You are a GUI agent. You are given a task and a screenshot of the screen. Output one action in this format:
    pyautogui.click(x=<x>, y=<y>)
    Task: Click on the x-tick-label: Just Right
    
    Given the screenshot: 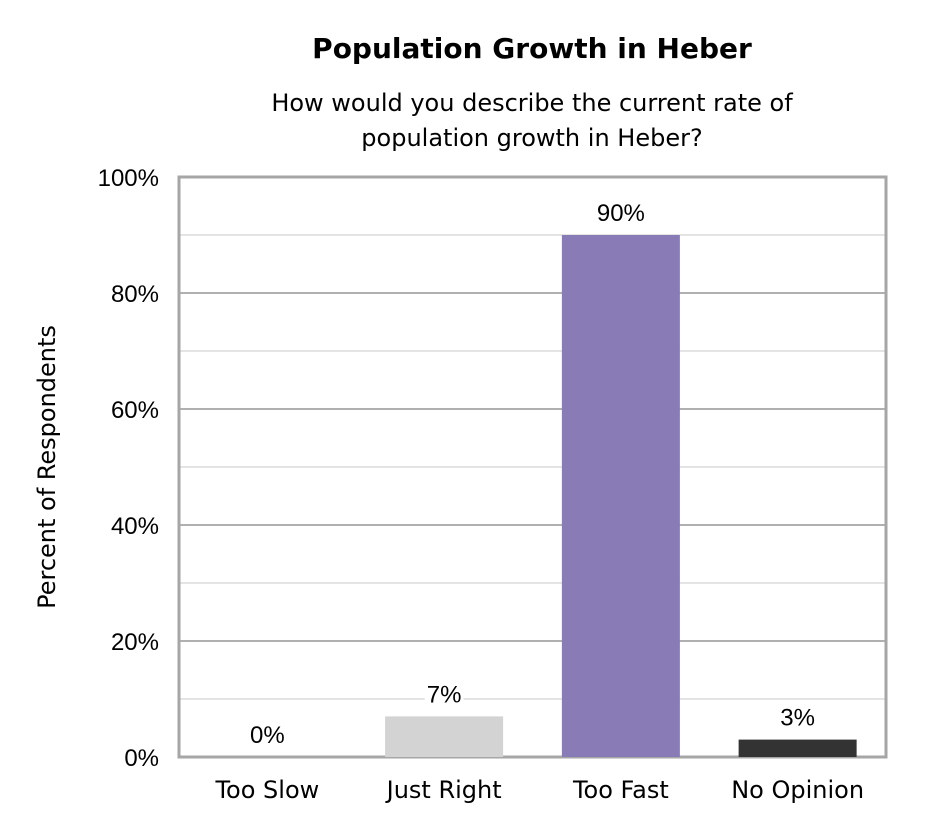 What is the action you would take?
    pyautogui.click(x=443, y=790)
    